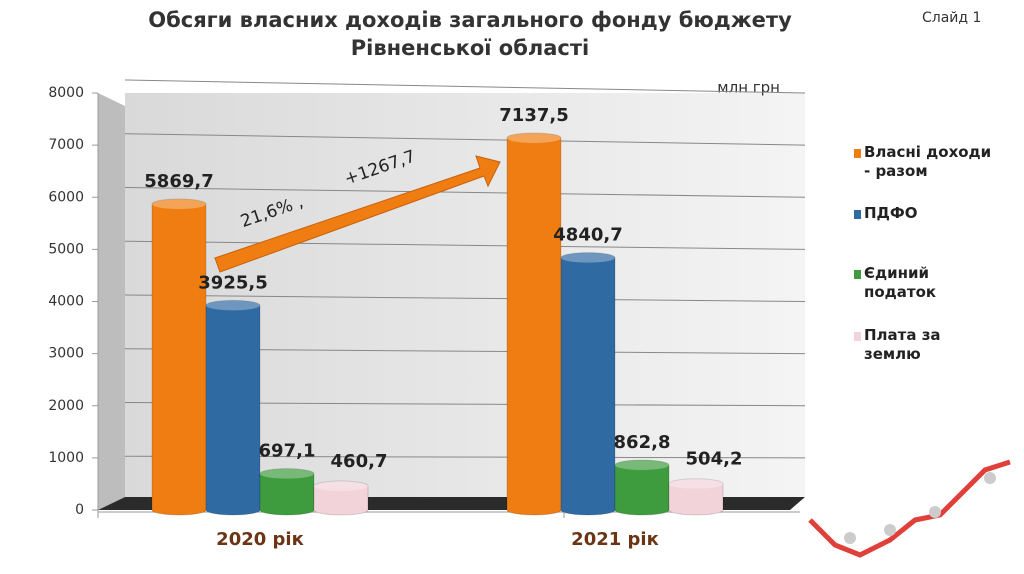 The image size is (1024, 574). I want to click on unit-label: млн грн, so click(748, 88).